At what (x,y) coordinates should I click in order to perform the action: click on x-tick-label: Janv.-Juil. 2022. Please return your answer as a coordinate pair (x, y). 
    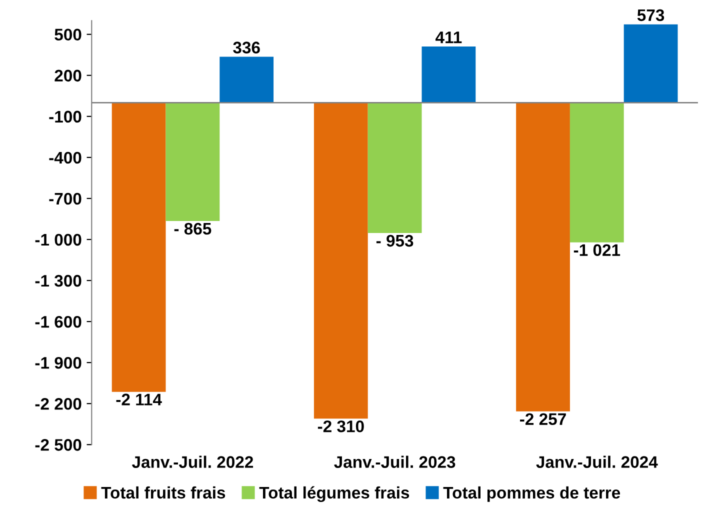
    Looking at the image, I should click on (193, 462).